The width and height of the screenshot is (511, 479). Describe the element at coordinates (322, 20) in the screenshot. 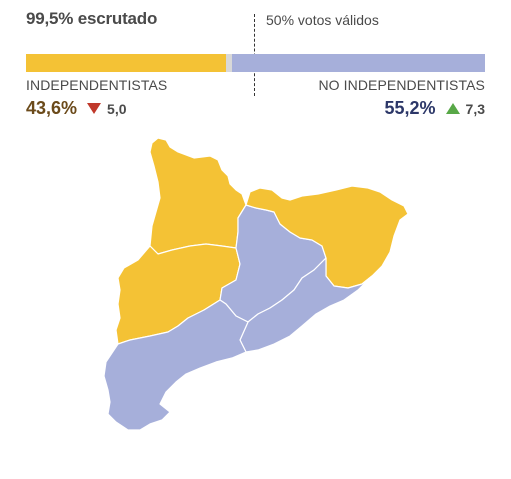

I see `half-votes-label: 50% votos válidos` at that location.